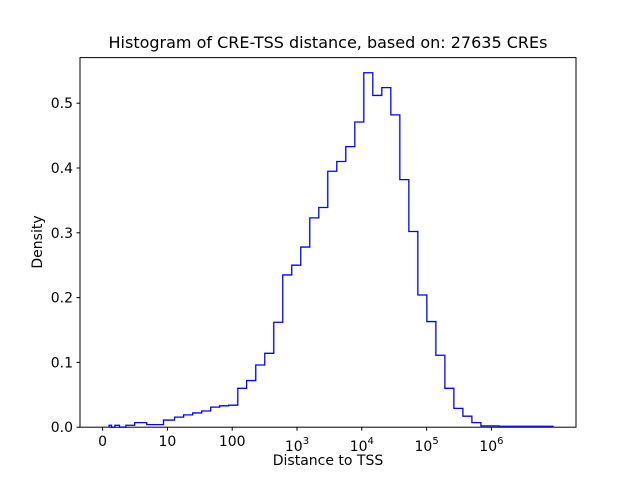 Image resolution: width=640 pixels, height=480 pixels. Describe the element at coordinates (167, 442) in the screenshot. I see `x-tick-label: 10` at that location.